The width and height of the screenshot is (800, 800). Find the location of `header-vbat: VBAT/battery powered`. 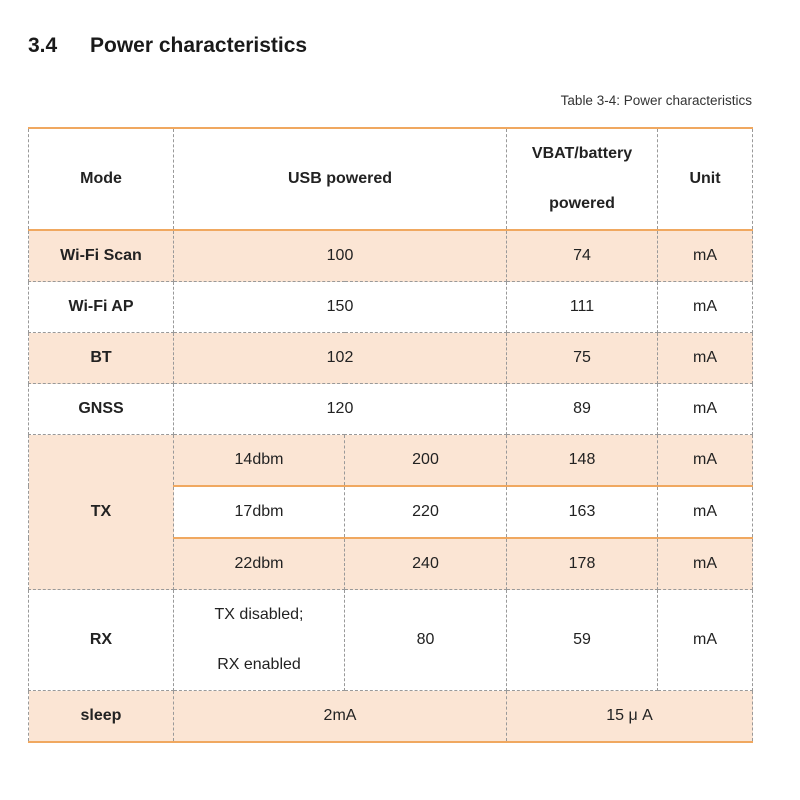

header-vbat: VBAT/battery powered is located at coordinates (582, 179).